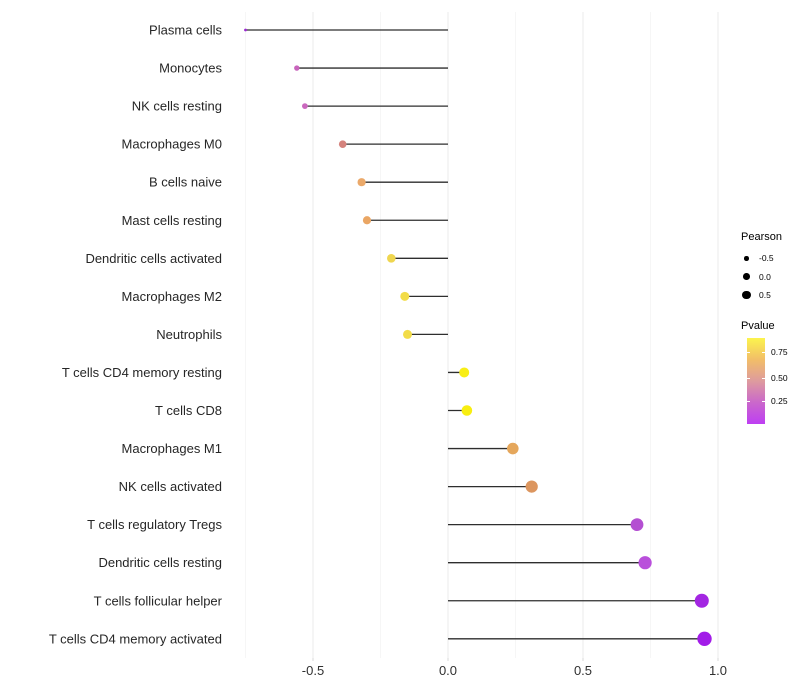 The image size is (800, 700). What do you see at coordinates (313, 670) in the screenshot?
I see `x-axis-tick-label: -0.5` at bounding box center [313, 670].